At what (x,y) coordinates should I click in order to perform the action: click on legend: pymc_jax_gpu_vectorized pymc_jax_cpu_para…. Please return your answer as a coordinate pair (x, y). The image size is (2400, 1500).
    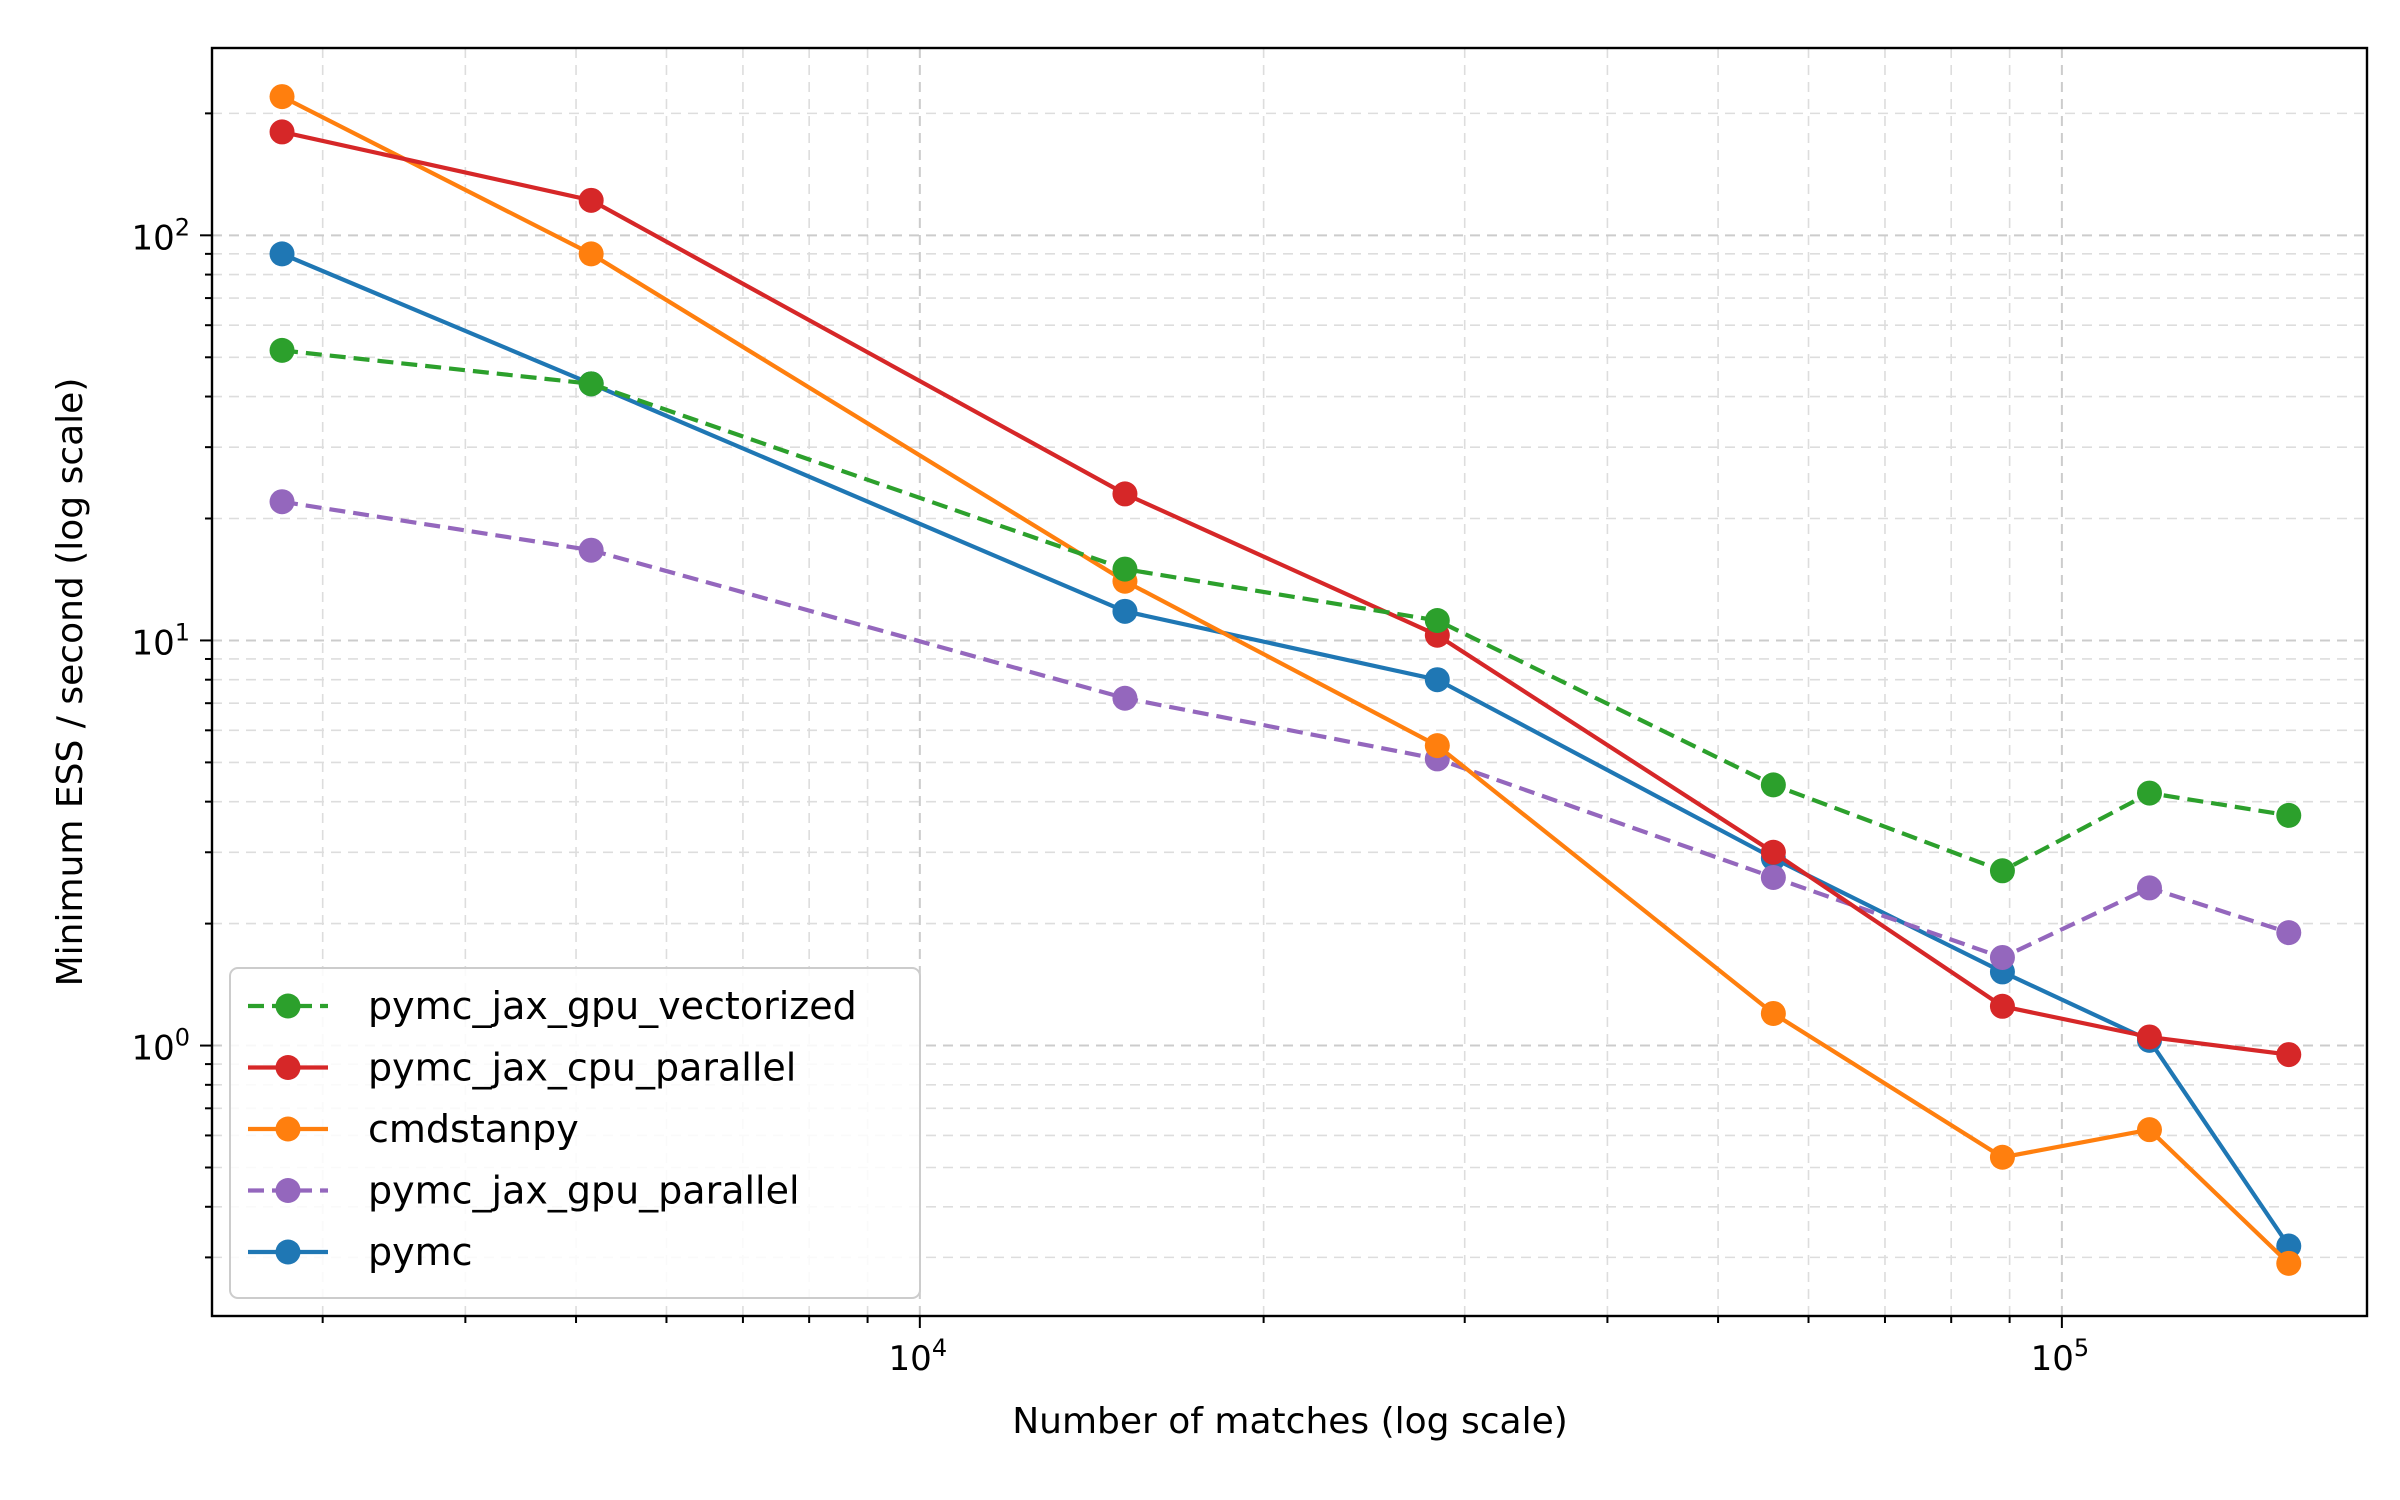
    Looking at the image, I should click on (575, 1133).